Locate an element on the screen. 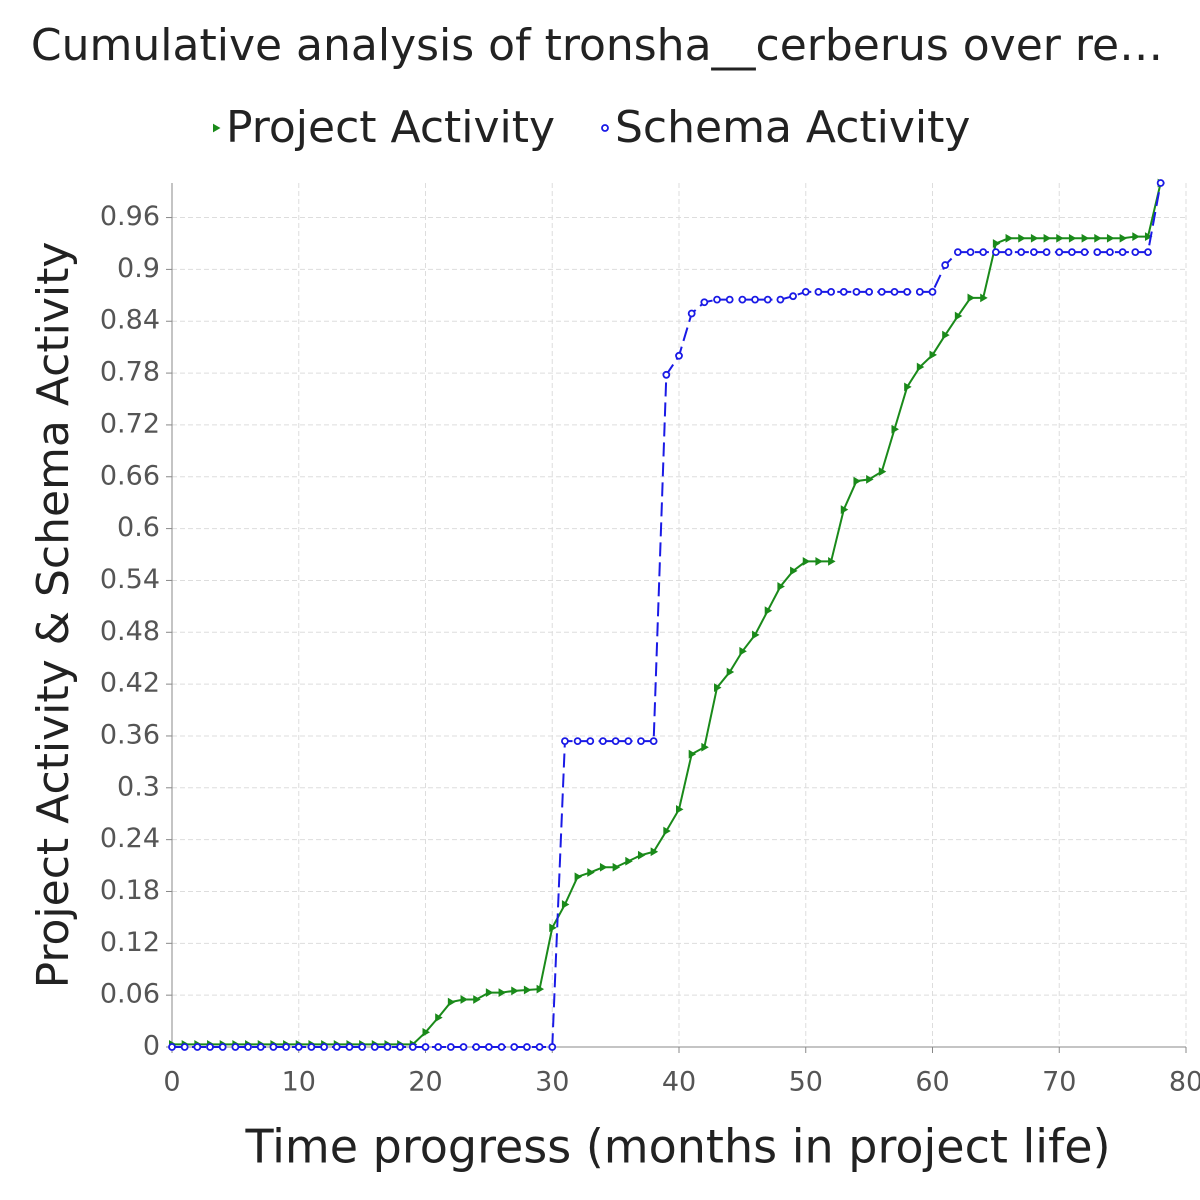 This screenshot has width=1200, height=1200. x-tick-label: 30 is located at coordinates (552, 1082).